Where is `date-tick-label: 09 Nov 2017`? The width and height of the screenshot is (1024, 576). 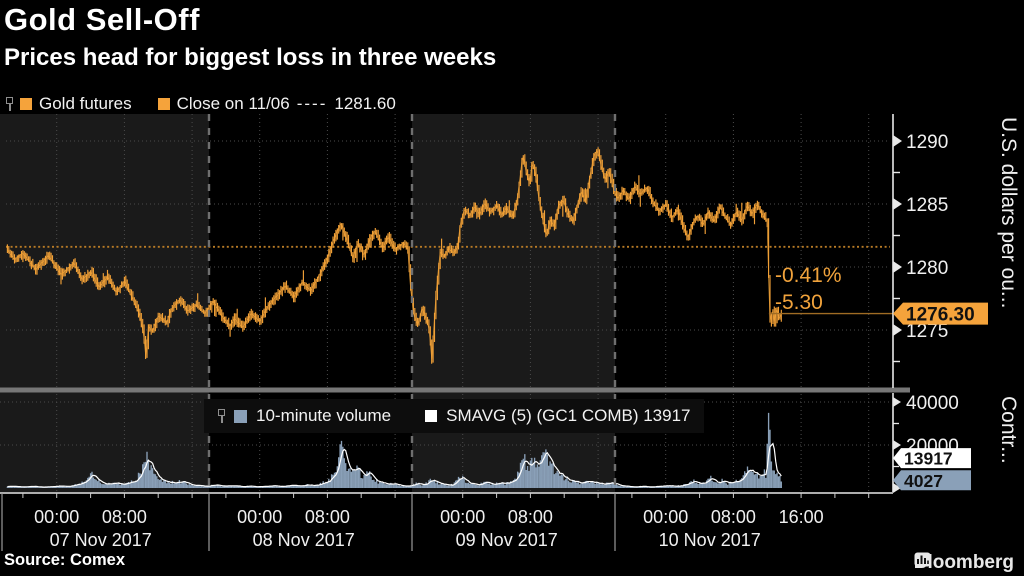 date-tick-label: 09 Nov 2017 is located at coordinates (507, 540).